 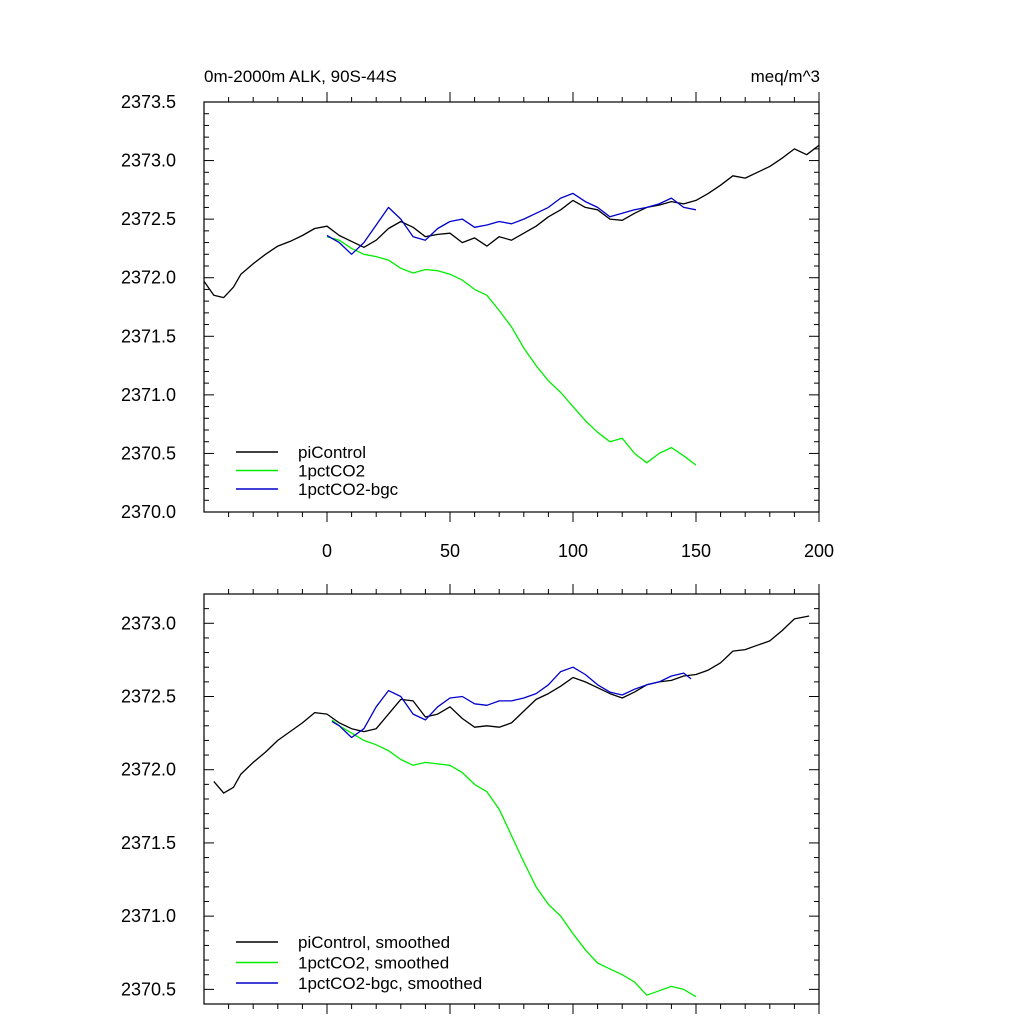 What do you see at coordinates (390, 983) in the screenshot?
I see `legend-label: 1pctCO2-bgc, smoothed` at bounding box center [390, 983].